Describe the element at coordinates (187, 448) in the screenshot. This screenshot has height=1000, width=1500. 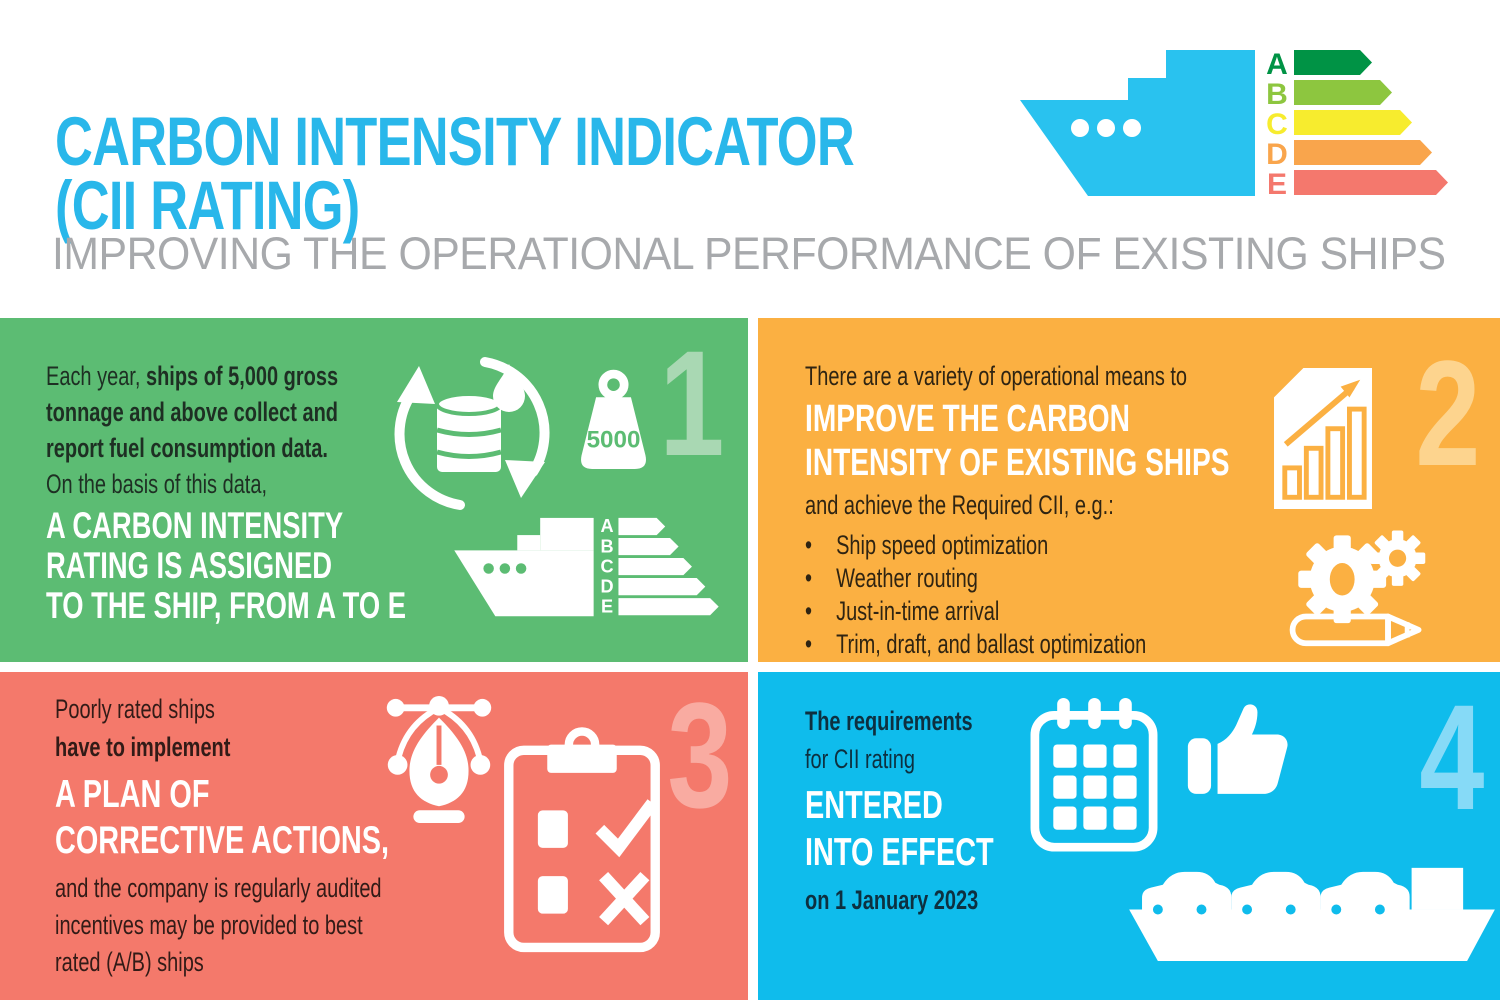
I see `p1-line3: report fuel consumption data.` at that location.